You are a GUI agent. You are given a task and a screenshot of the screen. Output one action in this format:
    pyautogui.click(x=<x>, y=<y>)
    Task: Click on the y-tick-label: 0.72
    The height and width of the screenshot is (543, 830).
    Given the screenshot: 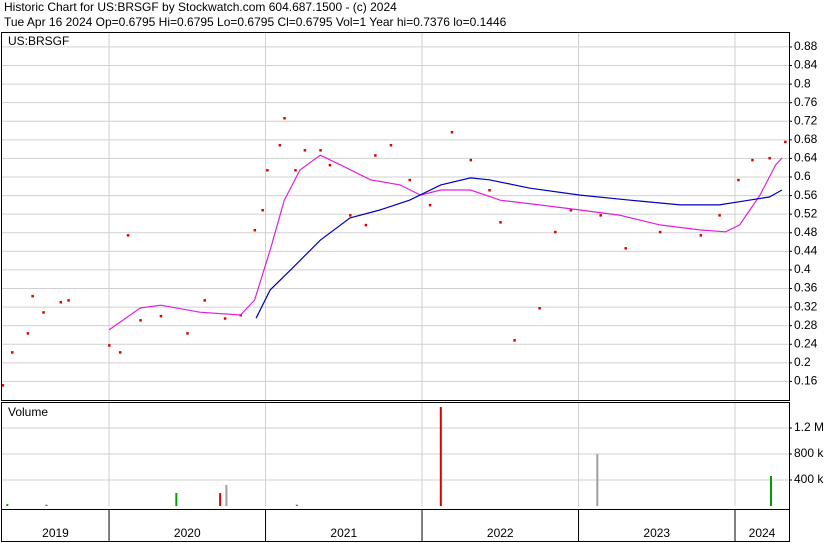 What is the action you would take?
    pyautogui.click(x=806, y=120)
    